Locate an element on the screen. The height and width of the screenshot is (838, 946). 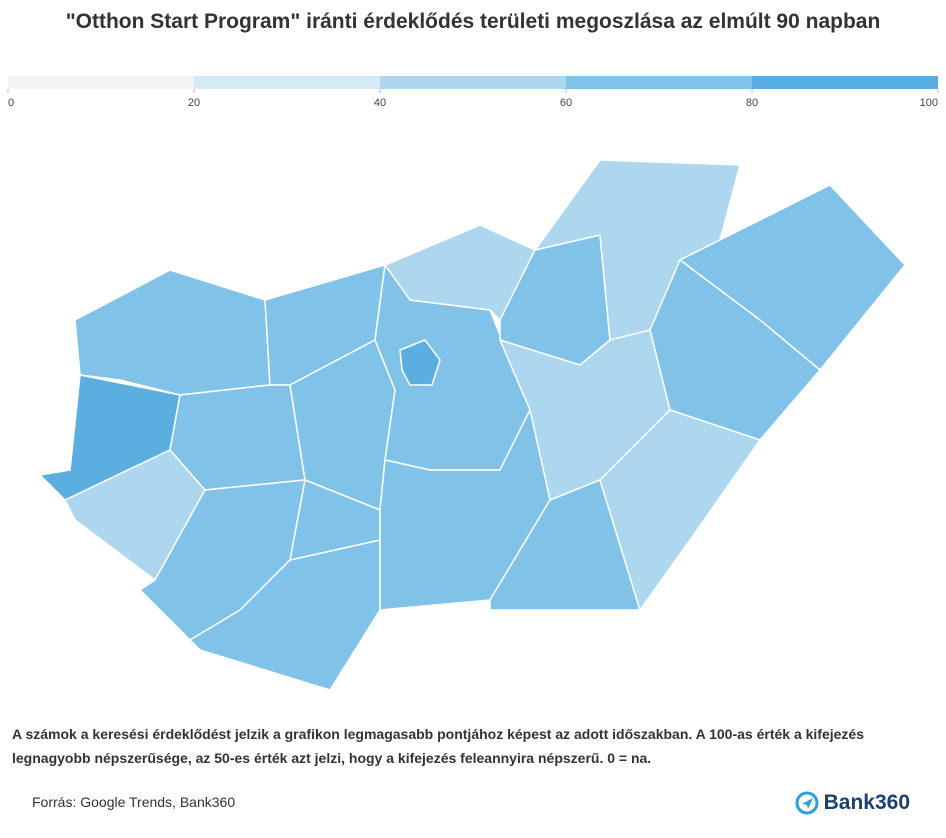
source: Forrás: Google Trends, Bank360 is located at coordinates (134, 802).